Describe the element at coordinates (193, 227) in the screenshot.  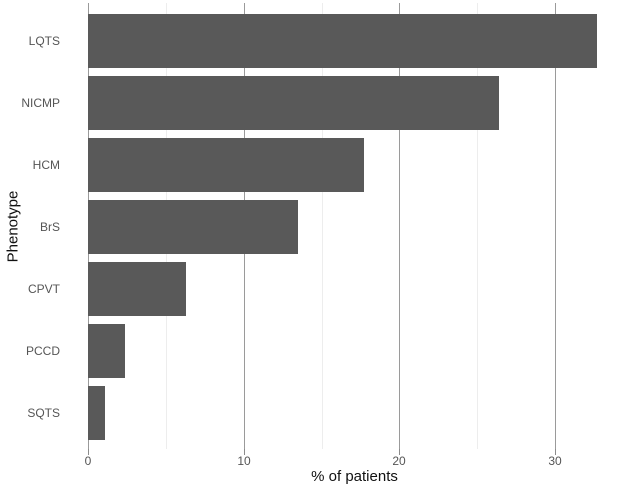
I see `bar-brs` at that location.